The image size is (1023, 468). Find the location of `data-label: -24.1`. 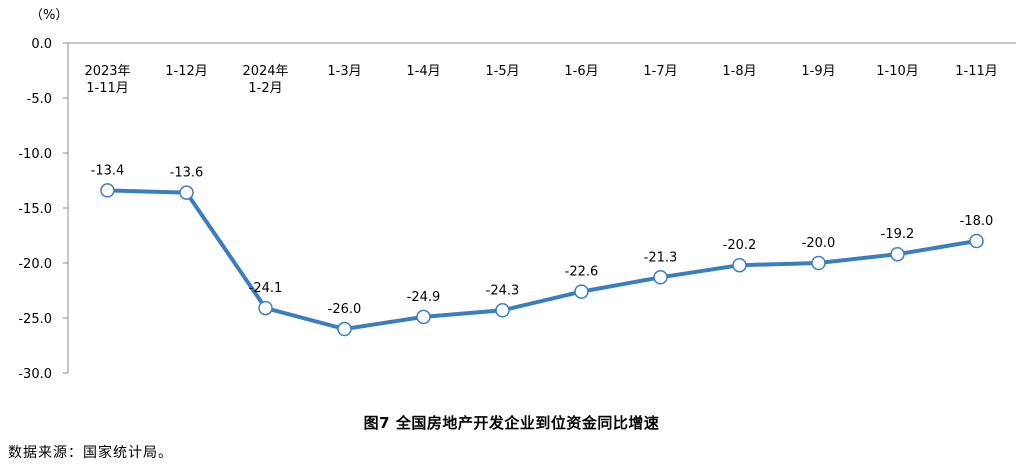

data-label: -24.1 is located at coordinates (266, 288).